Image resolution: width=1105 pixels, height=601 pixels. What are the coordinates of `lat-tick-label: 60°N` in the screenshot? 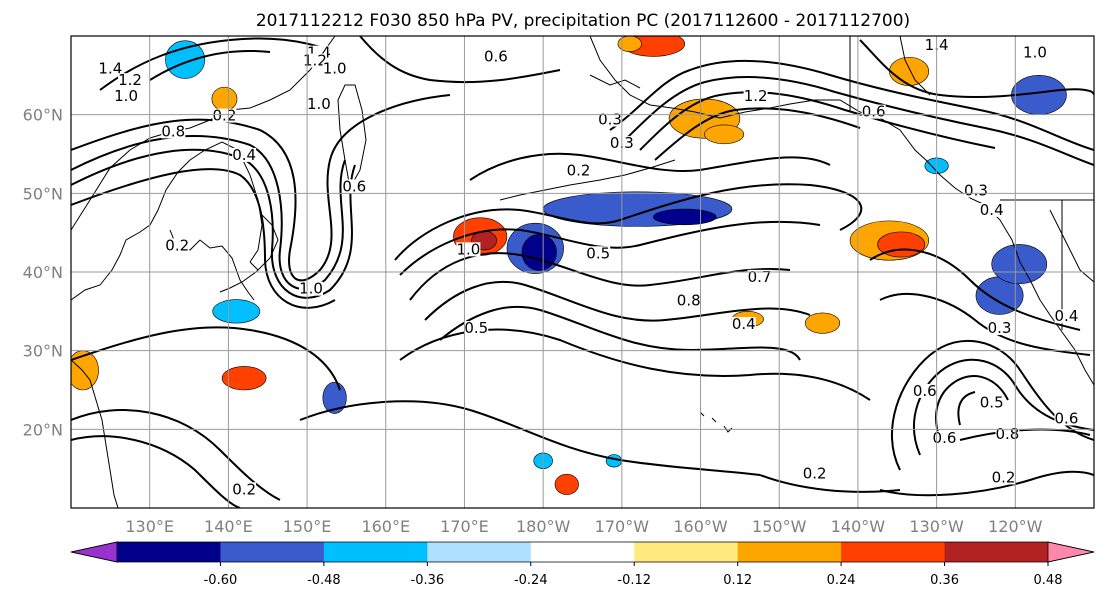 It's located at (43, 115).